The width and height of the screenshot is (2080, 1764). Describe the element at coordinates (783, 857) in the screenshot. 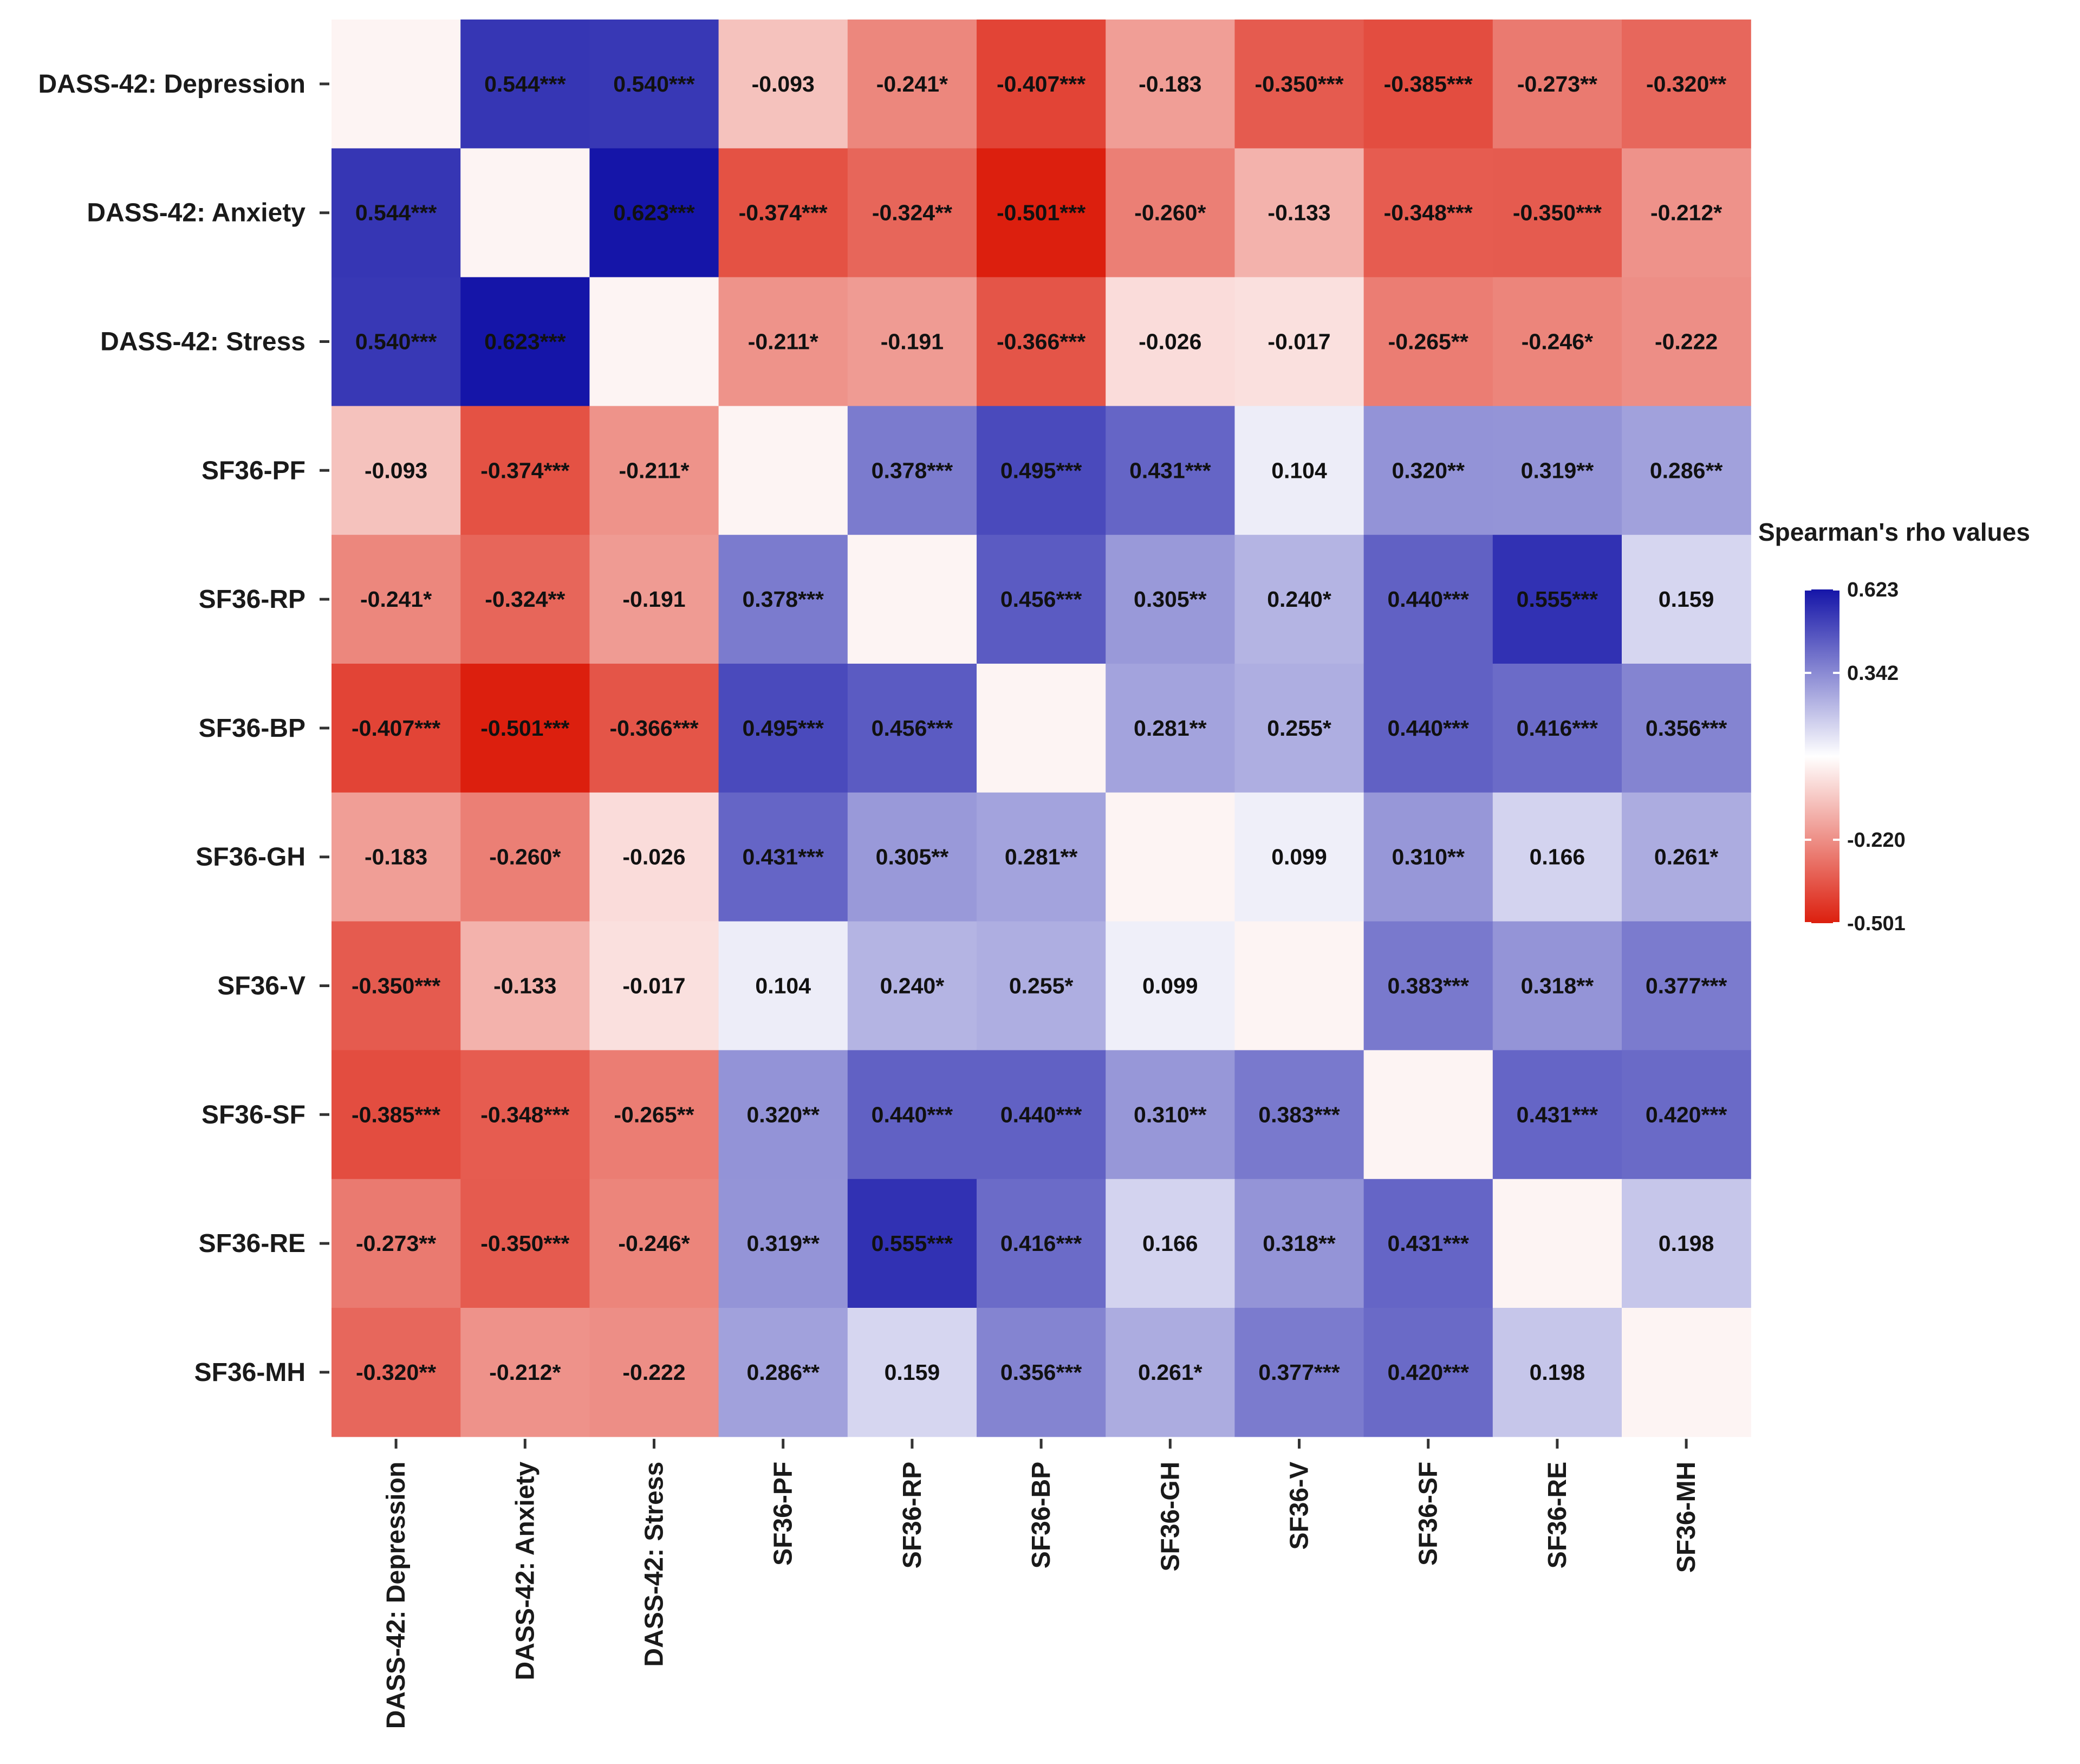

I see `cell-value-label: 0.431***` at that location.